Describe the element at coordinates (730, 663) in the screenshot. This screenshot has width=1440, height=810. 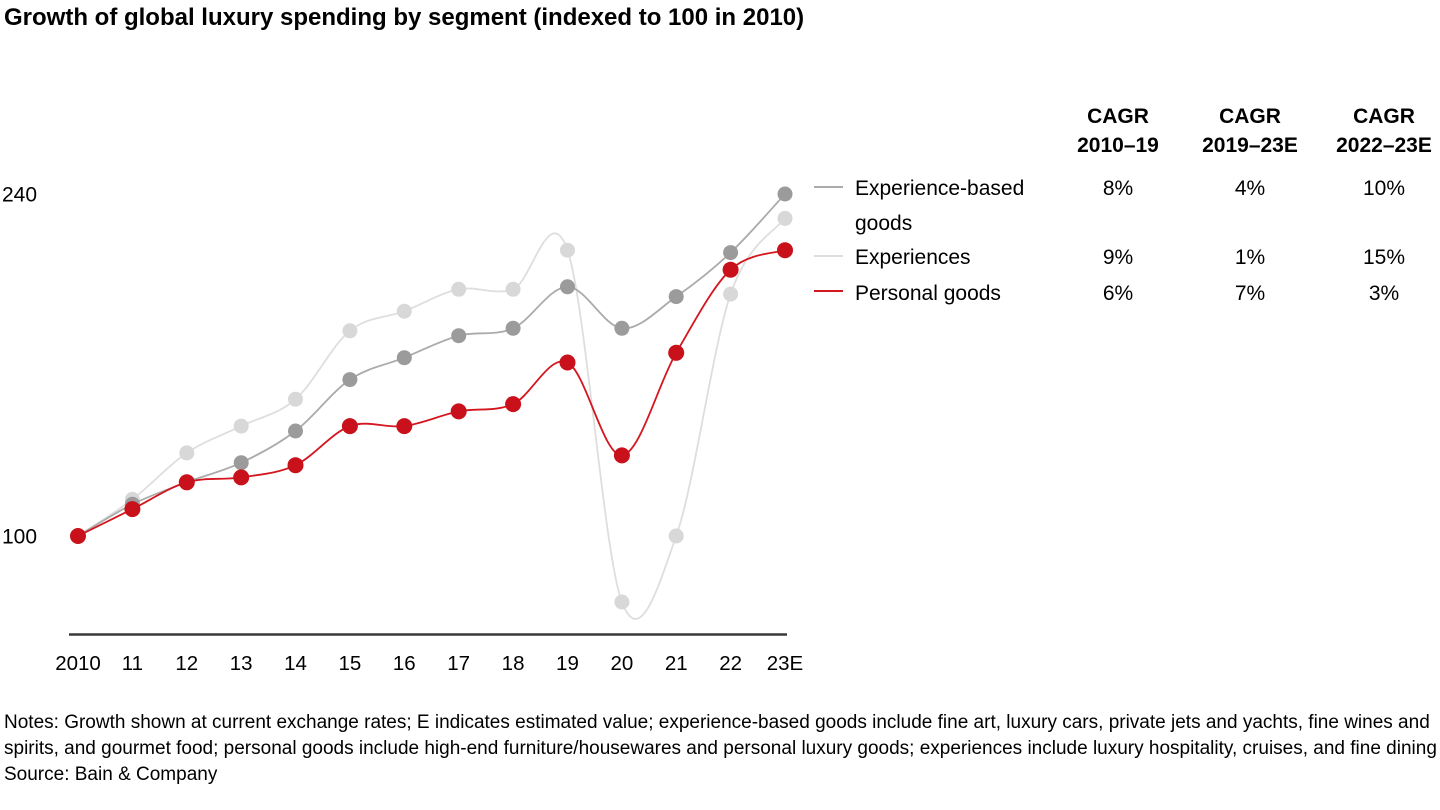
I see `x-tick-label: 22` at that location.